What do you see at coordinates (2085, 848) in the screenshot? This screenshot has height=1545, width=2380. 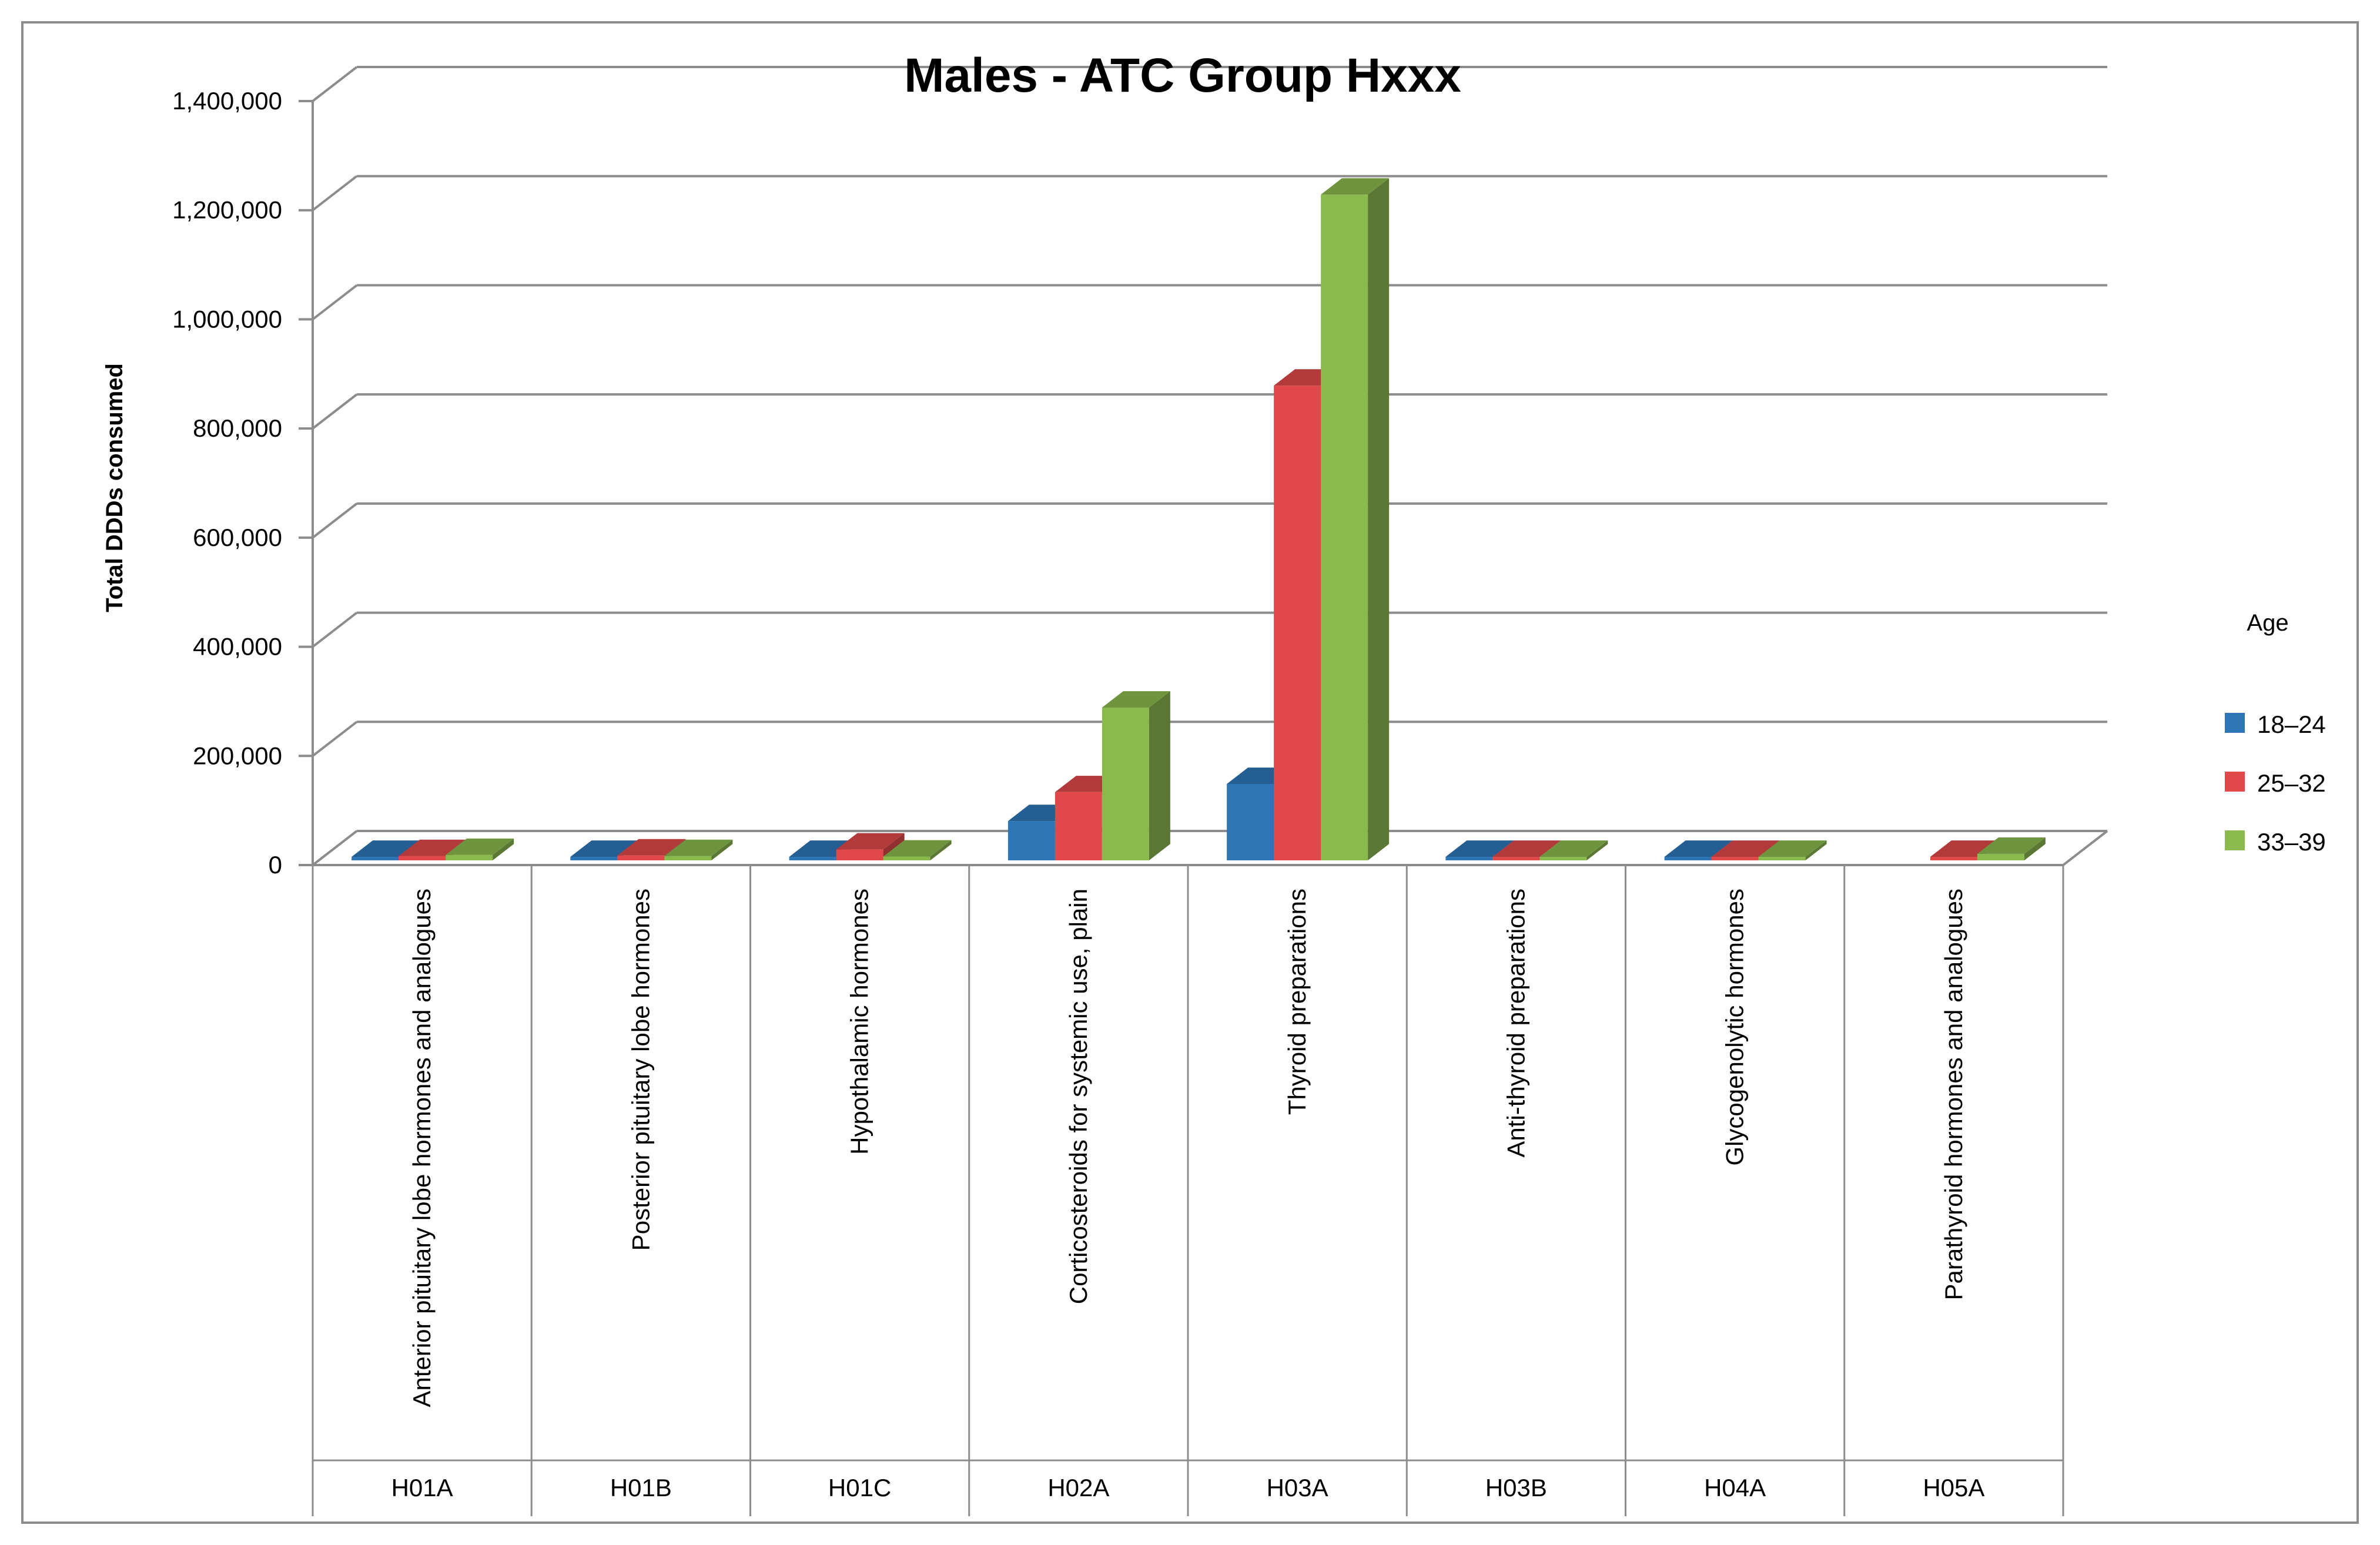 I see `floor-edge` at bounding box center [2085, 848].